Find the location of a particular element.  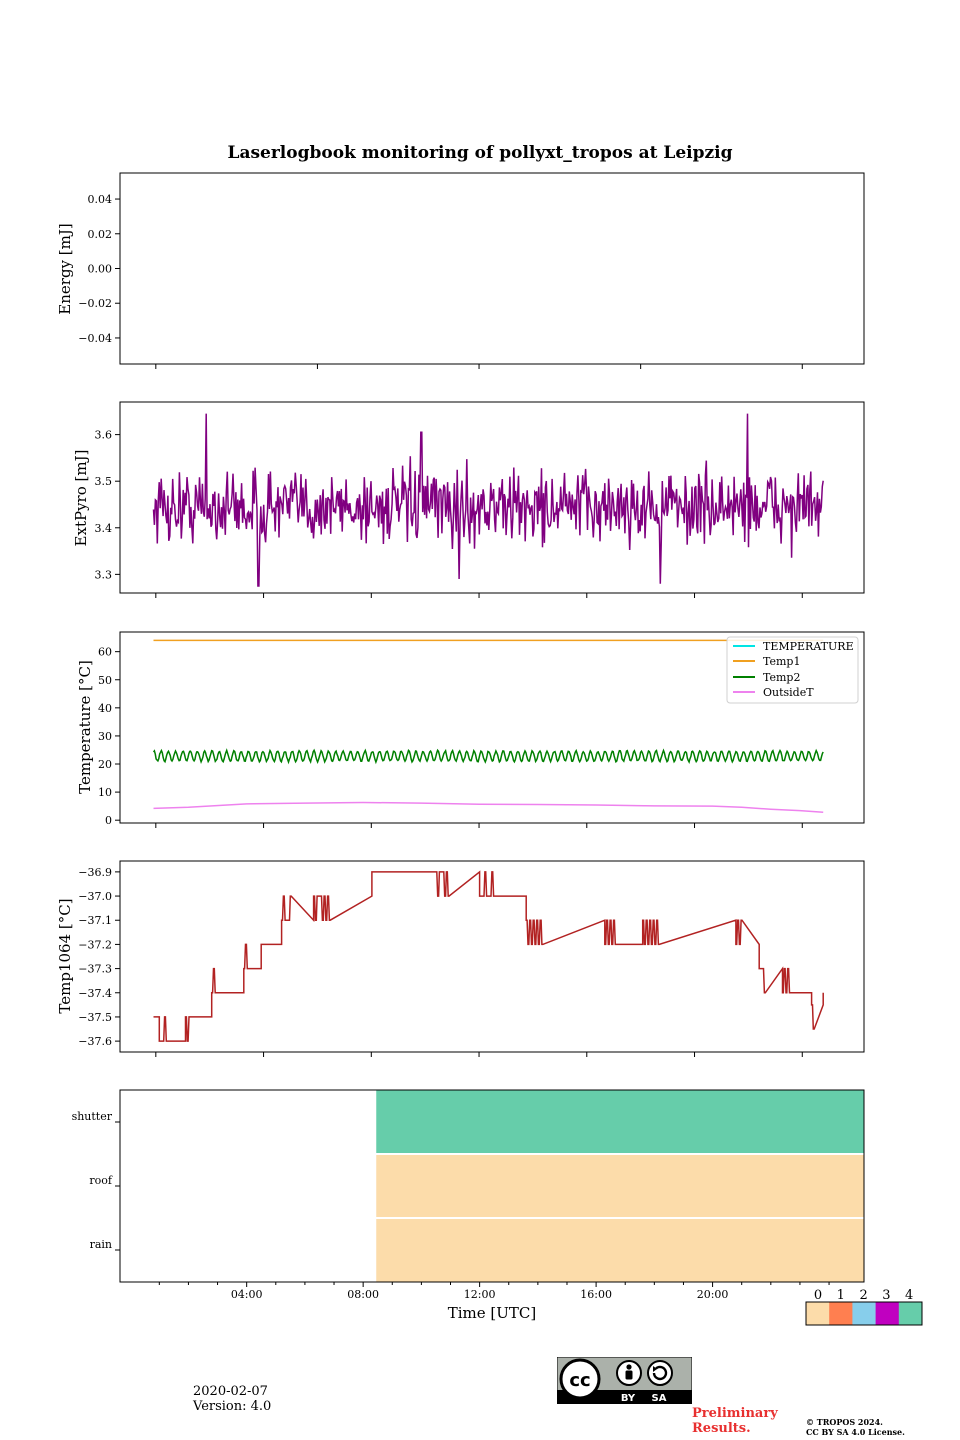

colorbar-label: 0 is located at coordinates (818, 1295).